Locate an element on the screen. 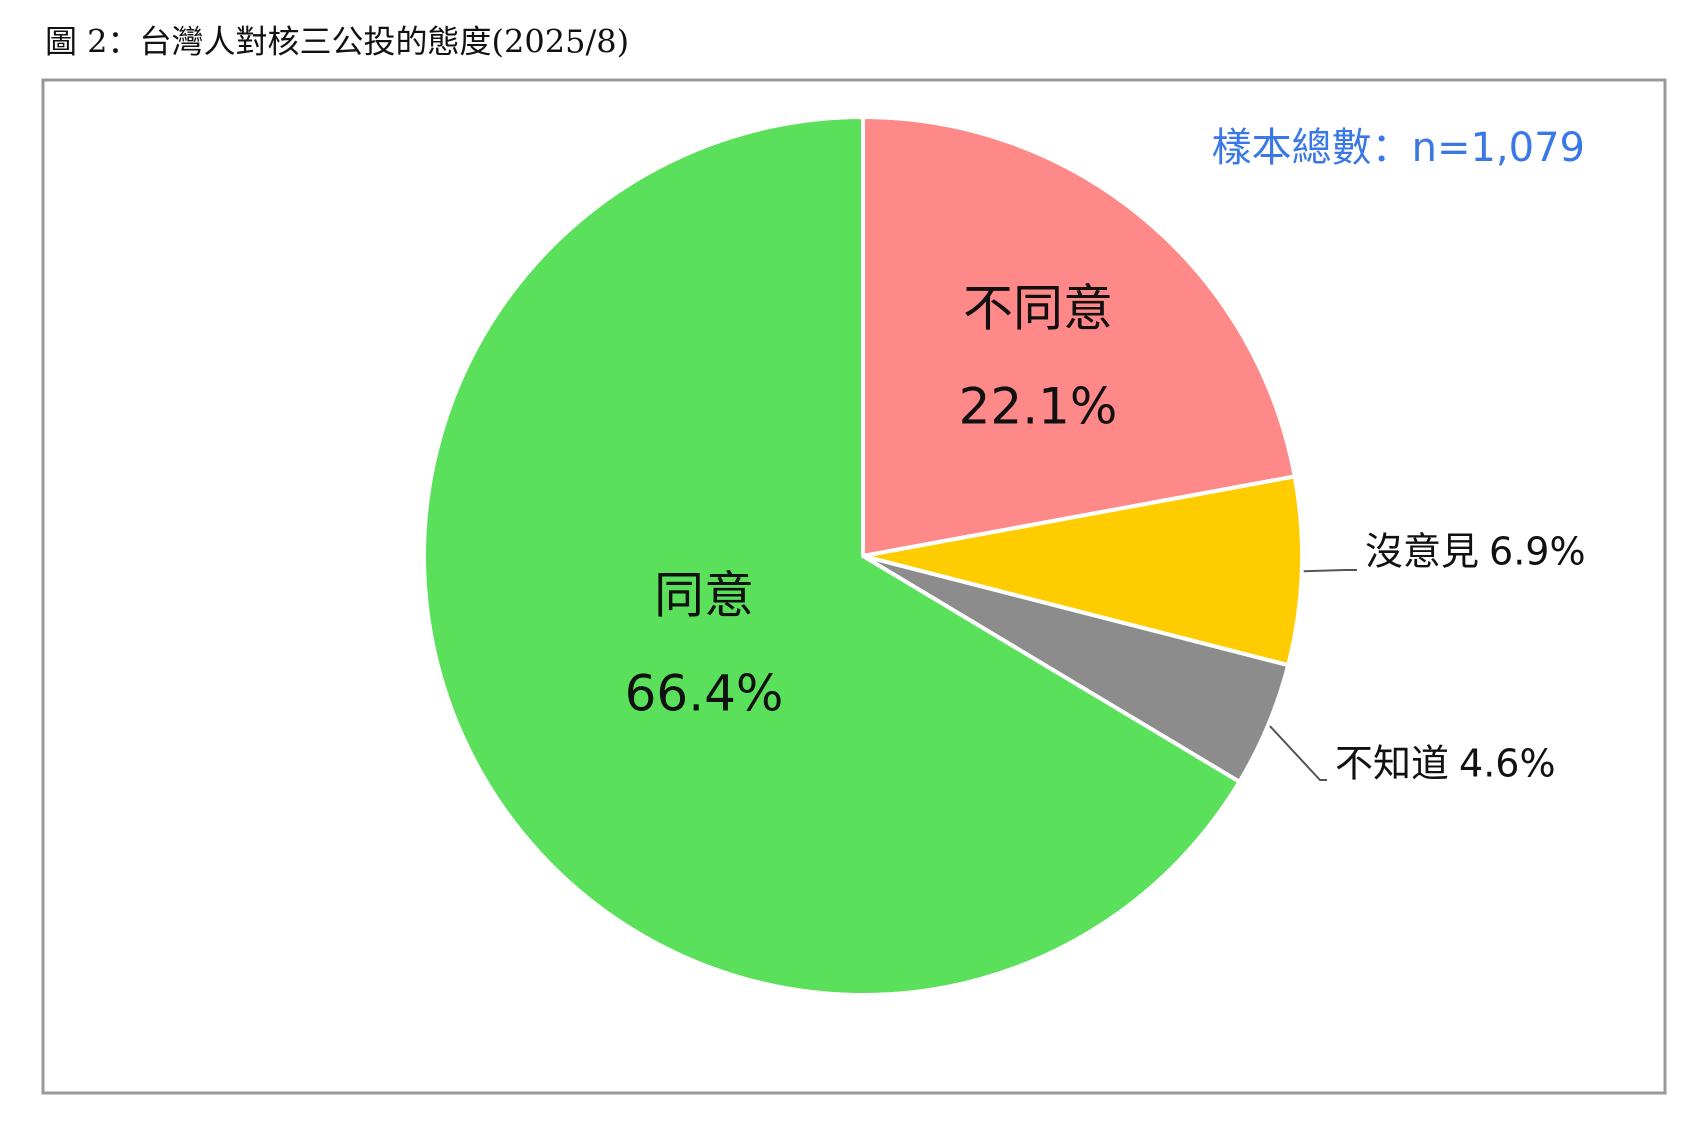 Image resolution: width=1690 pixels, height=1132 pixels. slice-value-label: 66.4% is located at coordinates (704, 694).